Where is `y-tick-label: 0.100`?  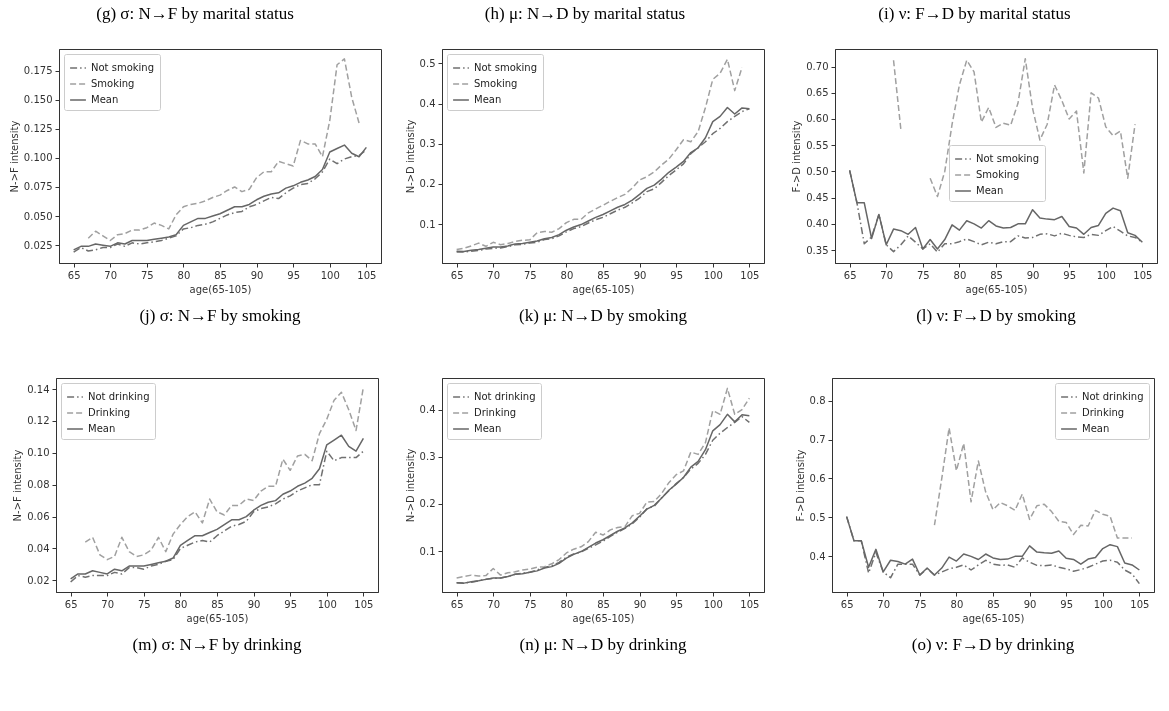 y-tick-label: 0.100 is located at coordinates (37, 158).